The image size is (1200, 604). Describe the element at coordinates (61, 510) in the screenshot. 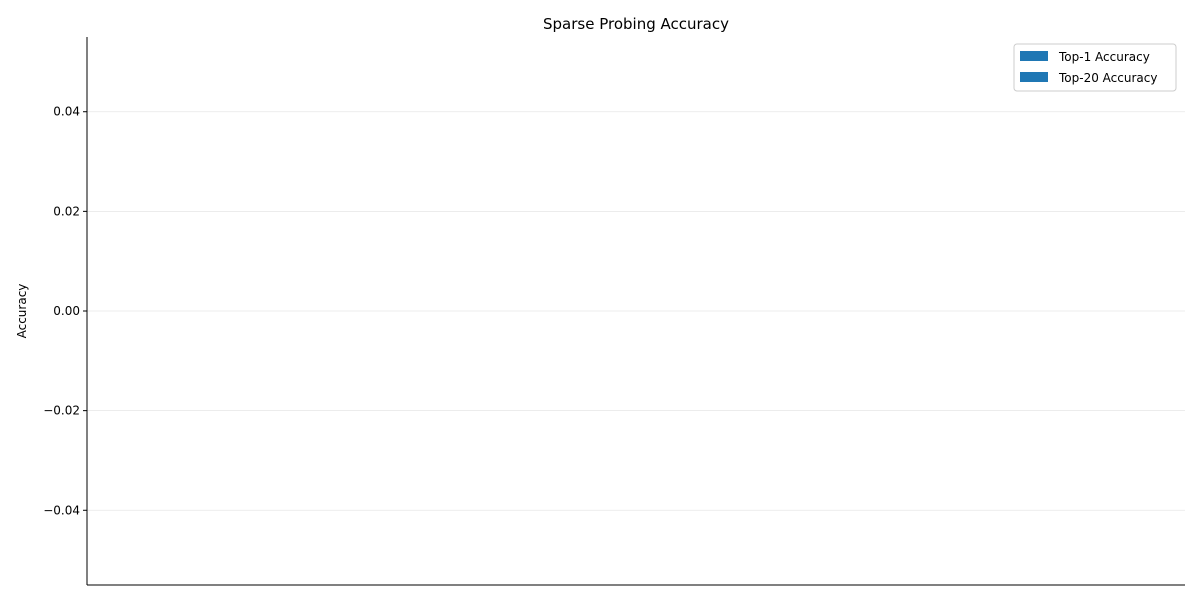

I see `y-tick-label: −0.04` at that location.